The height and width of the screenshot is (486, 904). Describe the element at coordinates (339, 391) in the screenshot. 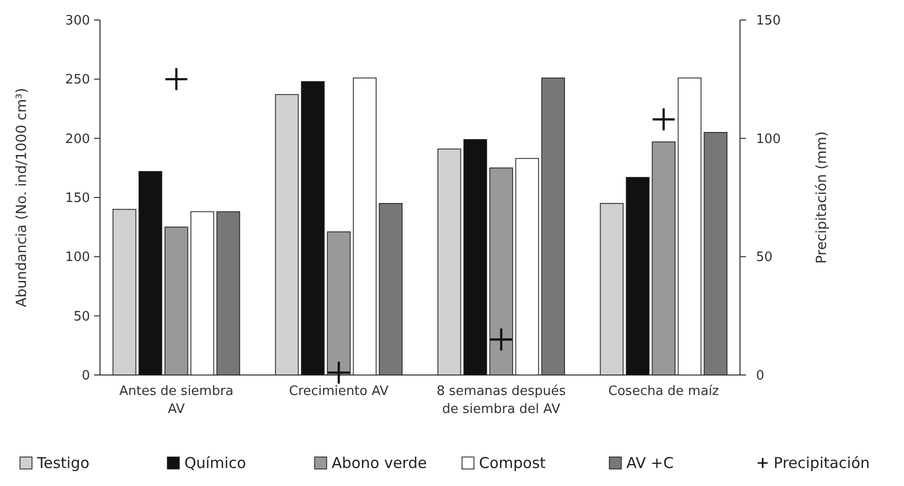

I see `x-tick-label: Crecimiento AV` at that location.